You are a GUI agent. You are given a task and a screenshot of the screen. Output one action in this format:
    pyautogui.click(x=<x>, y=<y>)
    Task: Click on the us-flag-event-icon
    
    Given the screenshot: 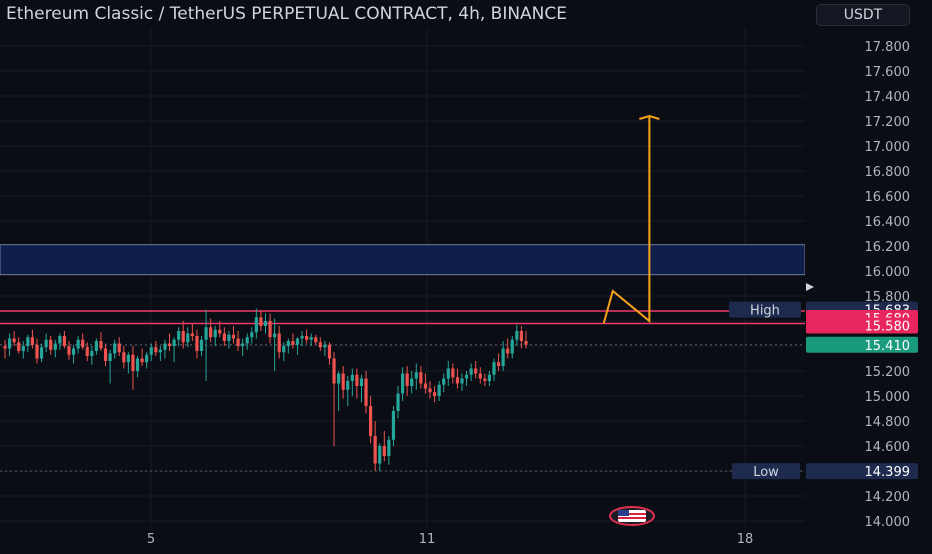 What is the action you would take?
    pyautogui.click(x=632, y=516)
    